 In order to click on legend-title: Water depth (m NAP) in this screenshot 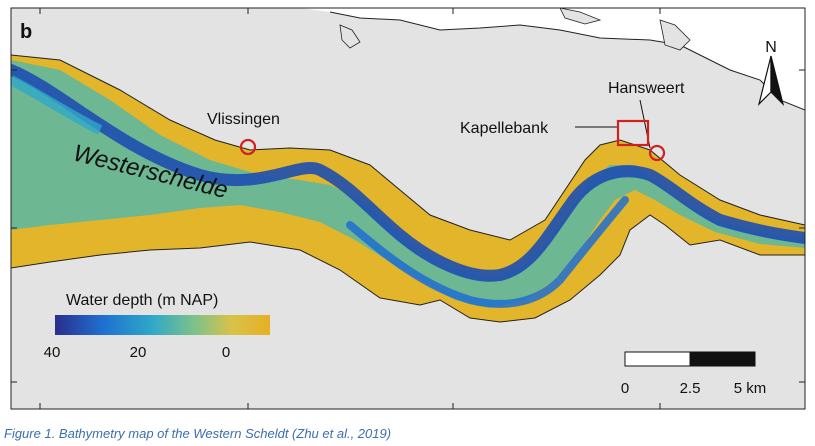, I will do `click(142, 300)`.